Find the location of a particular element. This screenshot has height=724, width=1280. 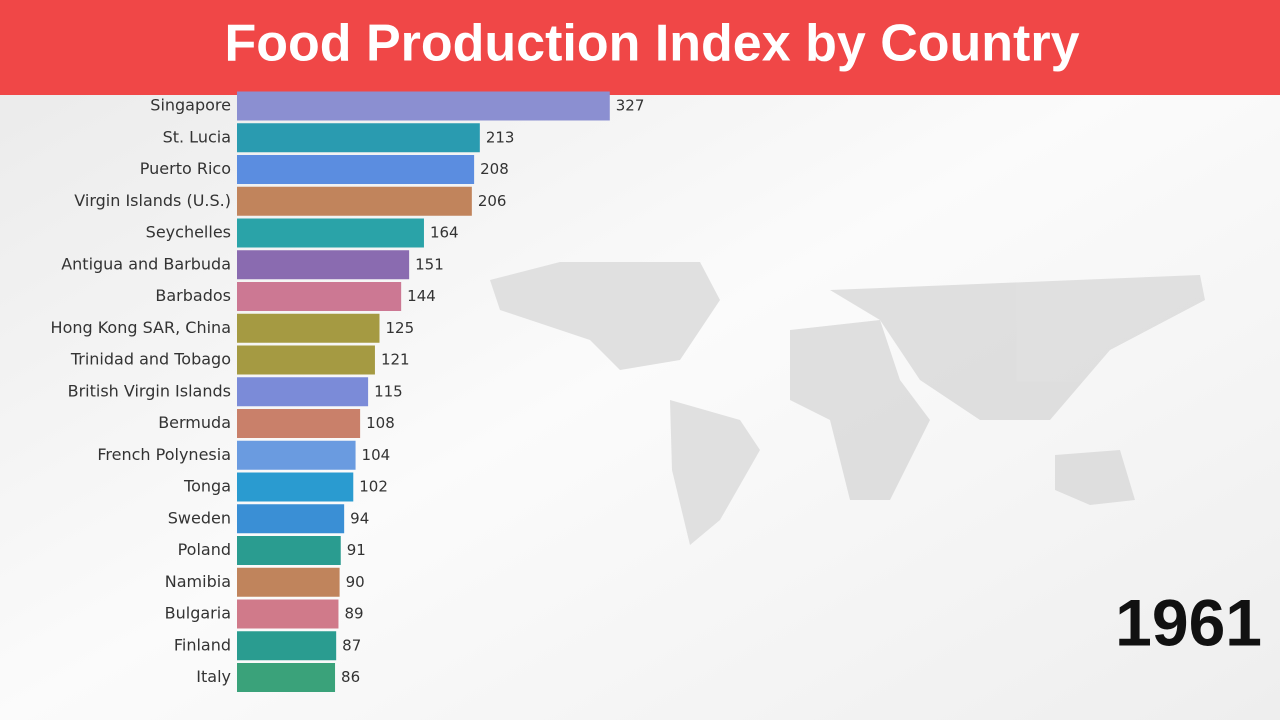

value-label: 89 is located at coordinates (353, 614).